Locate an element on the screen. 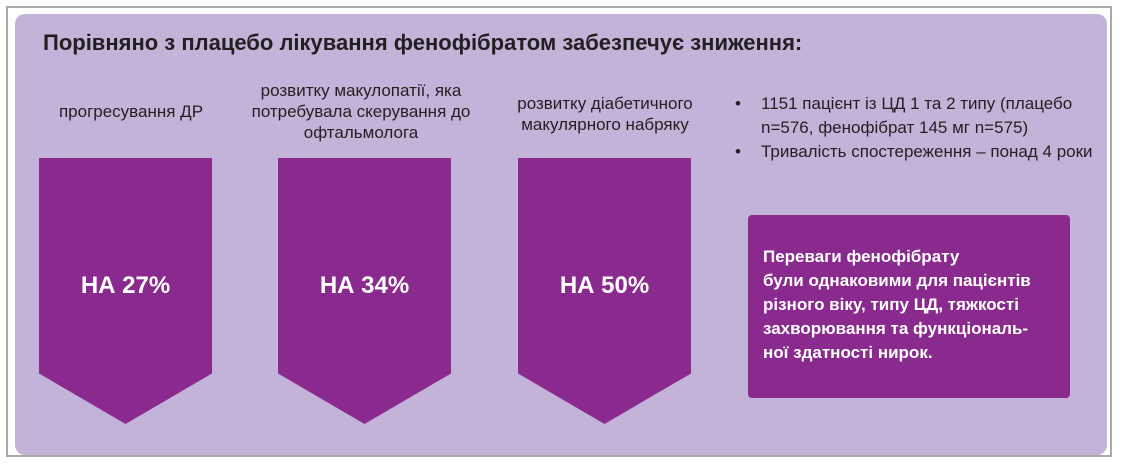  outcome-arrow-maculopathy is located at coordinates (364, 291).